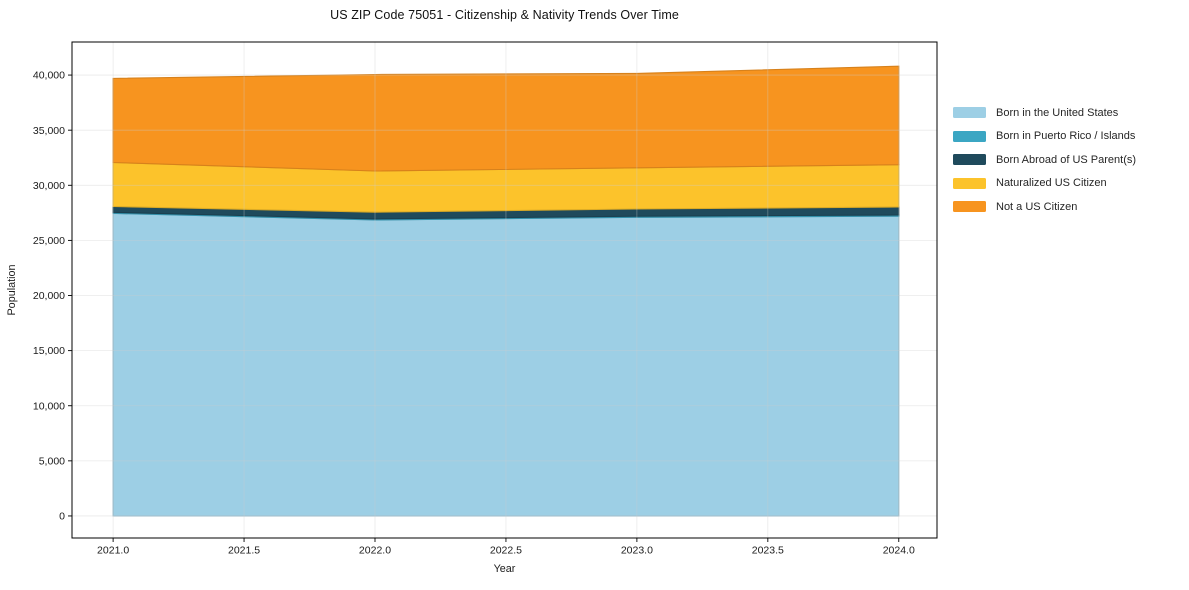 Image resolution: width=1189 pixels, height=590 pixels. Describe the element at coordinates (1051, 183) in the screenshot. I see `legend-label: Naturalized US Citizen` at that location.